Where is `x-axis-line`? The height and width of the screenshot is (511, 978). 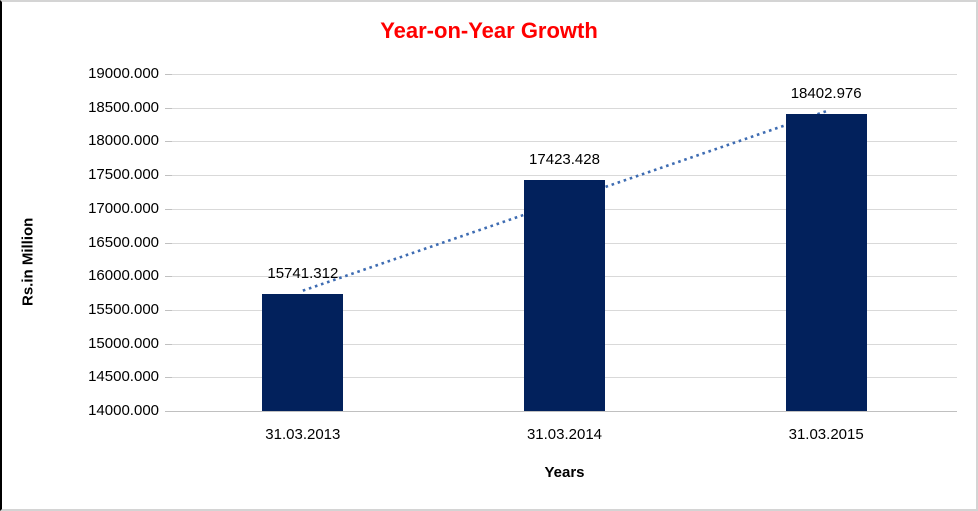 x-axis-line is located at coordinates (564, 411).